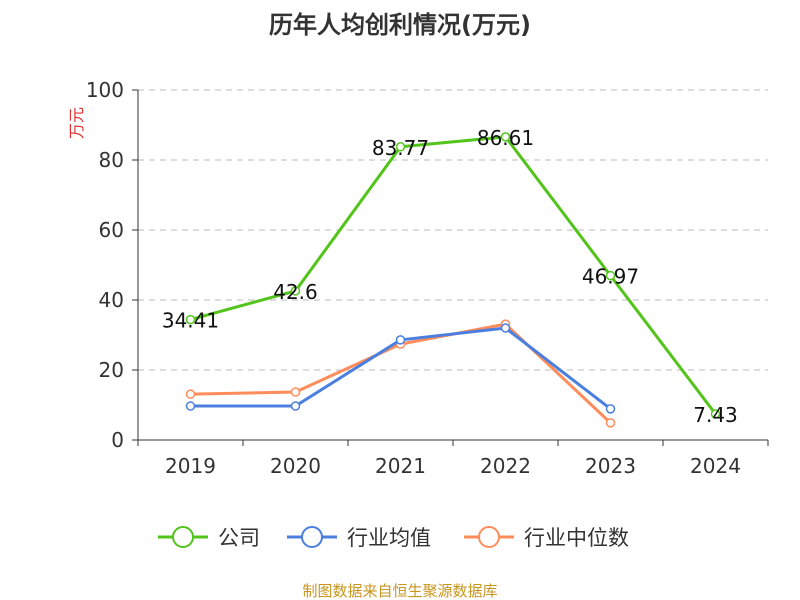 This screenshot has height=600, width=800. Describe the element at coordinates (117, 440) in the screenshot. I see `y-tick-label: 0` at that location.